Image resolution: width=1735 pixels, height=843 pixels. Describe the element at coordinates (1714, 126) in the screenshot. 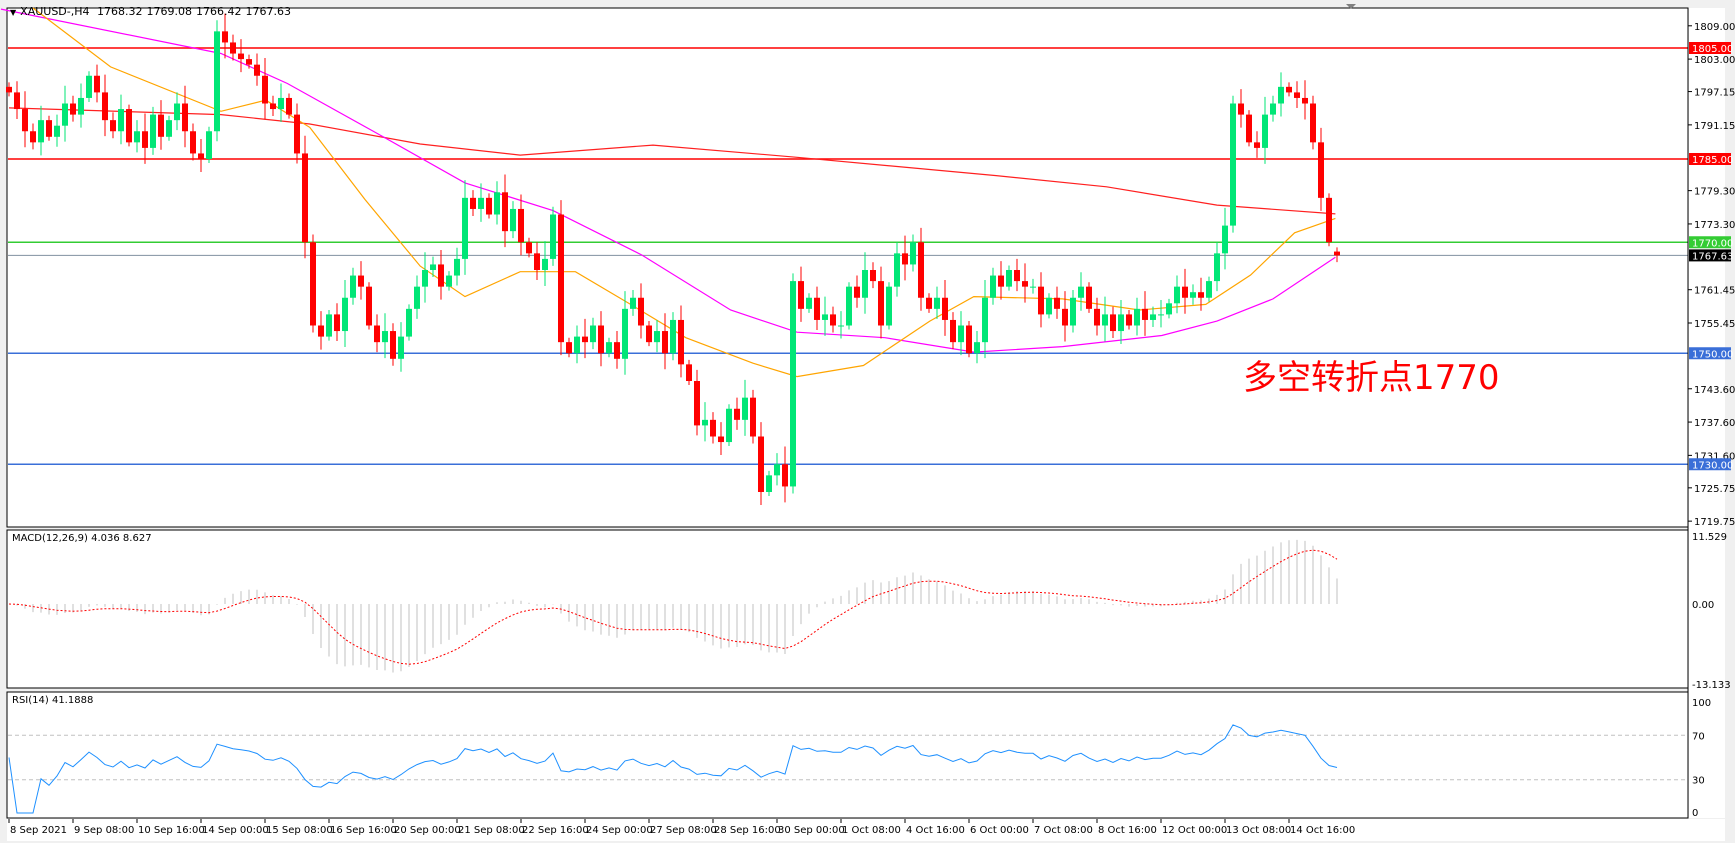

I see `price-tick-label: 1791.15` at that location.